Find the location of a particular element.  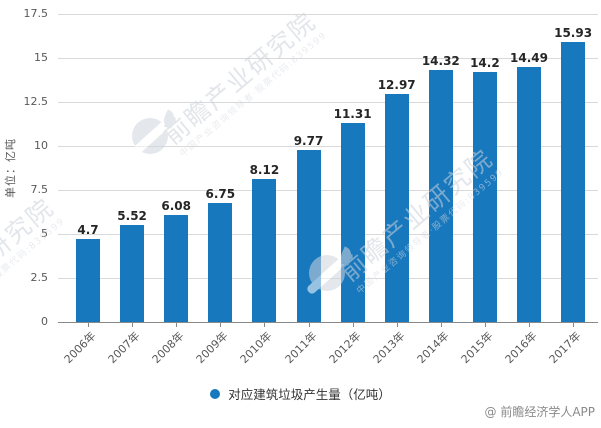

y-tick-label: 0 is located at coordinates (44, 321).